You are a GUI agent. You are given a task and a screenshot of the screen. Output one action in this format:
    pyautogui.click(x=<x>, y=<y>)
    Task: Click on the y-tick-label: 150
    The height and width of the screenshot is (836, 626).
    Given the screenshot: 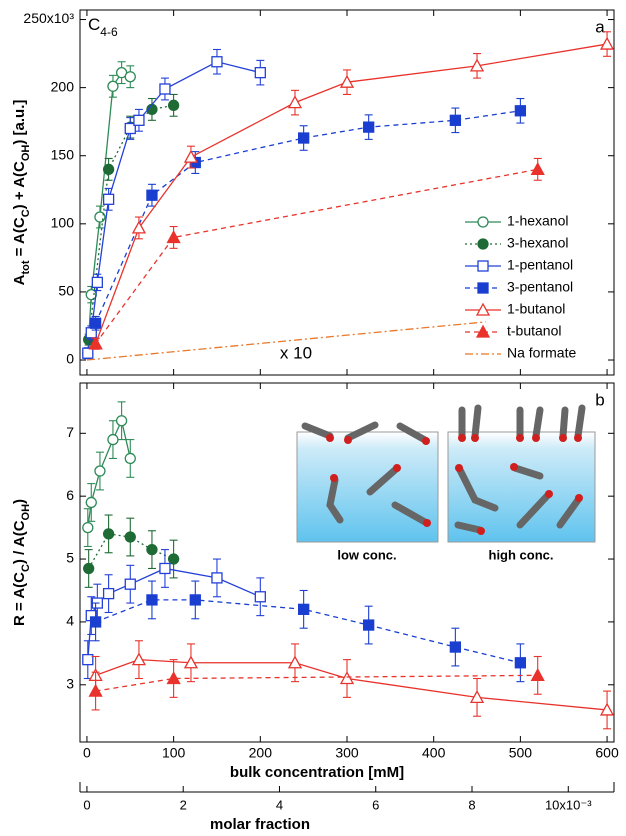 What is the action you would take?
    pyautogui.click(x=63, y=154)
    